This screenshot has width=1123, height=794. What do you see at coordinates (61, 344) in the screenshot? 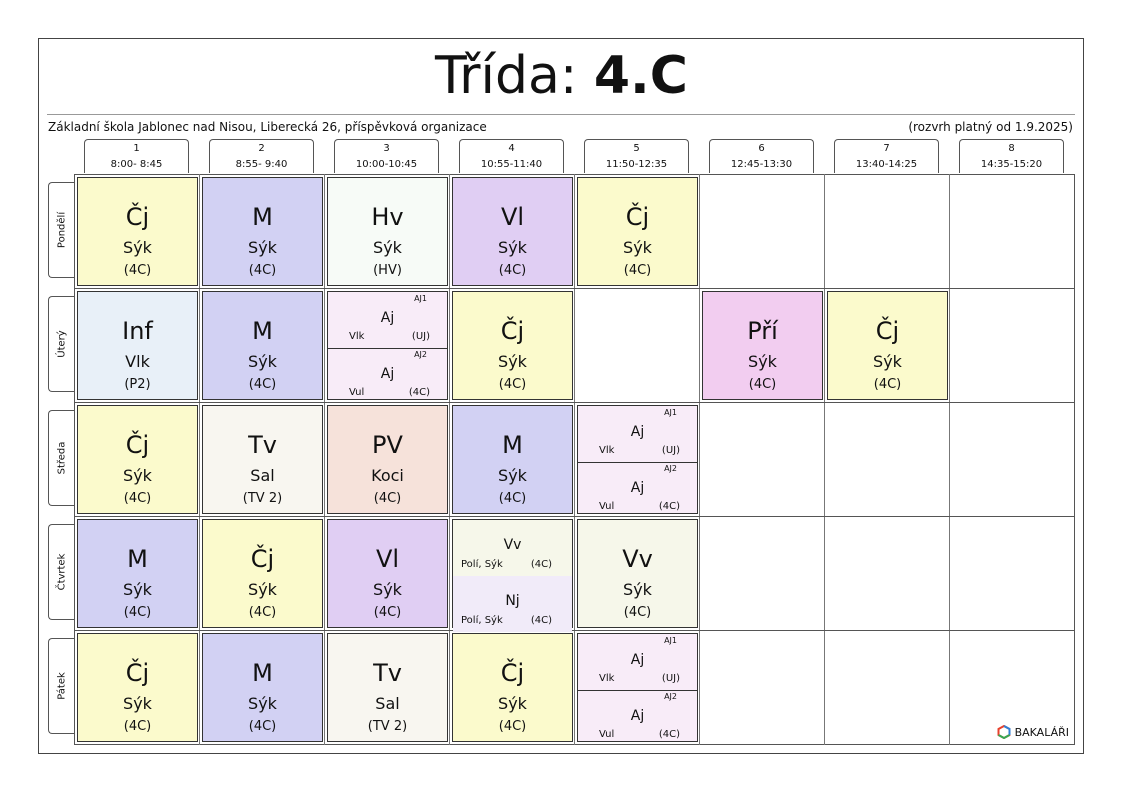
I see `day-label-tuesday: Úterý` at bounding box center [61, 344].